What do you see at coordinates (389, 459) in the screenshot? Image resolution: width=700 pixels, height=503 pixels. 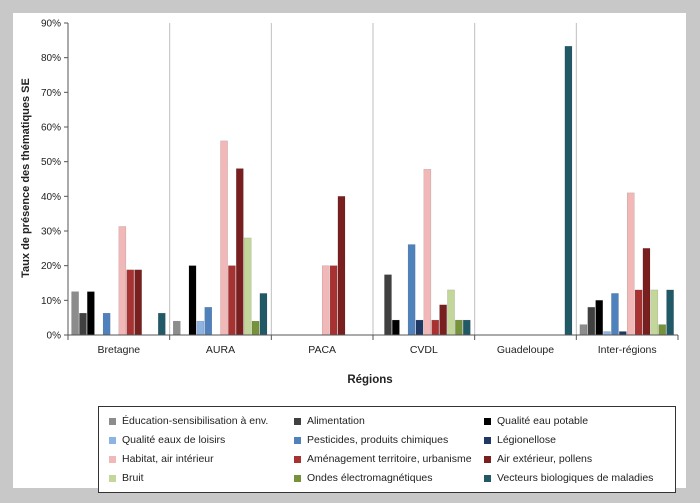 I see `legend-label: Aménagement territoire, urbanisme` at bounding box center [389, 459].